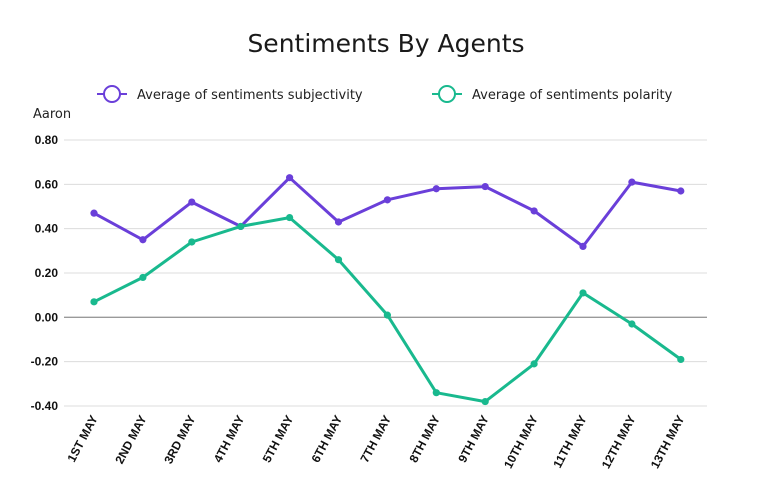  I want to click on legend-marker-polarity, so click(447, 94).